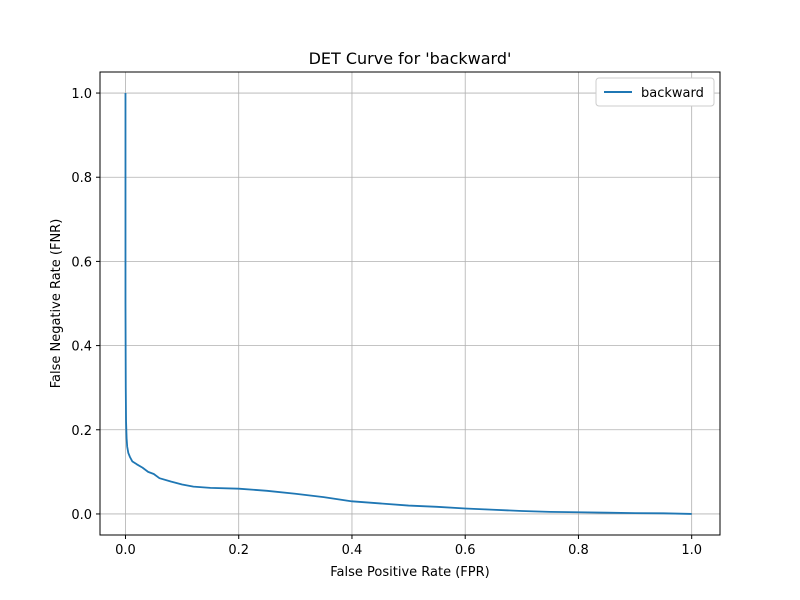 The height and width of the screenshot is (600, 800). I want to click on chart-title: DET Curve for 'backward', so click(410, 58).